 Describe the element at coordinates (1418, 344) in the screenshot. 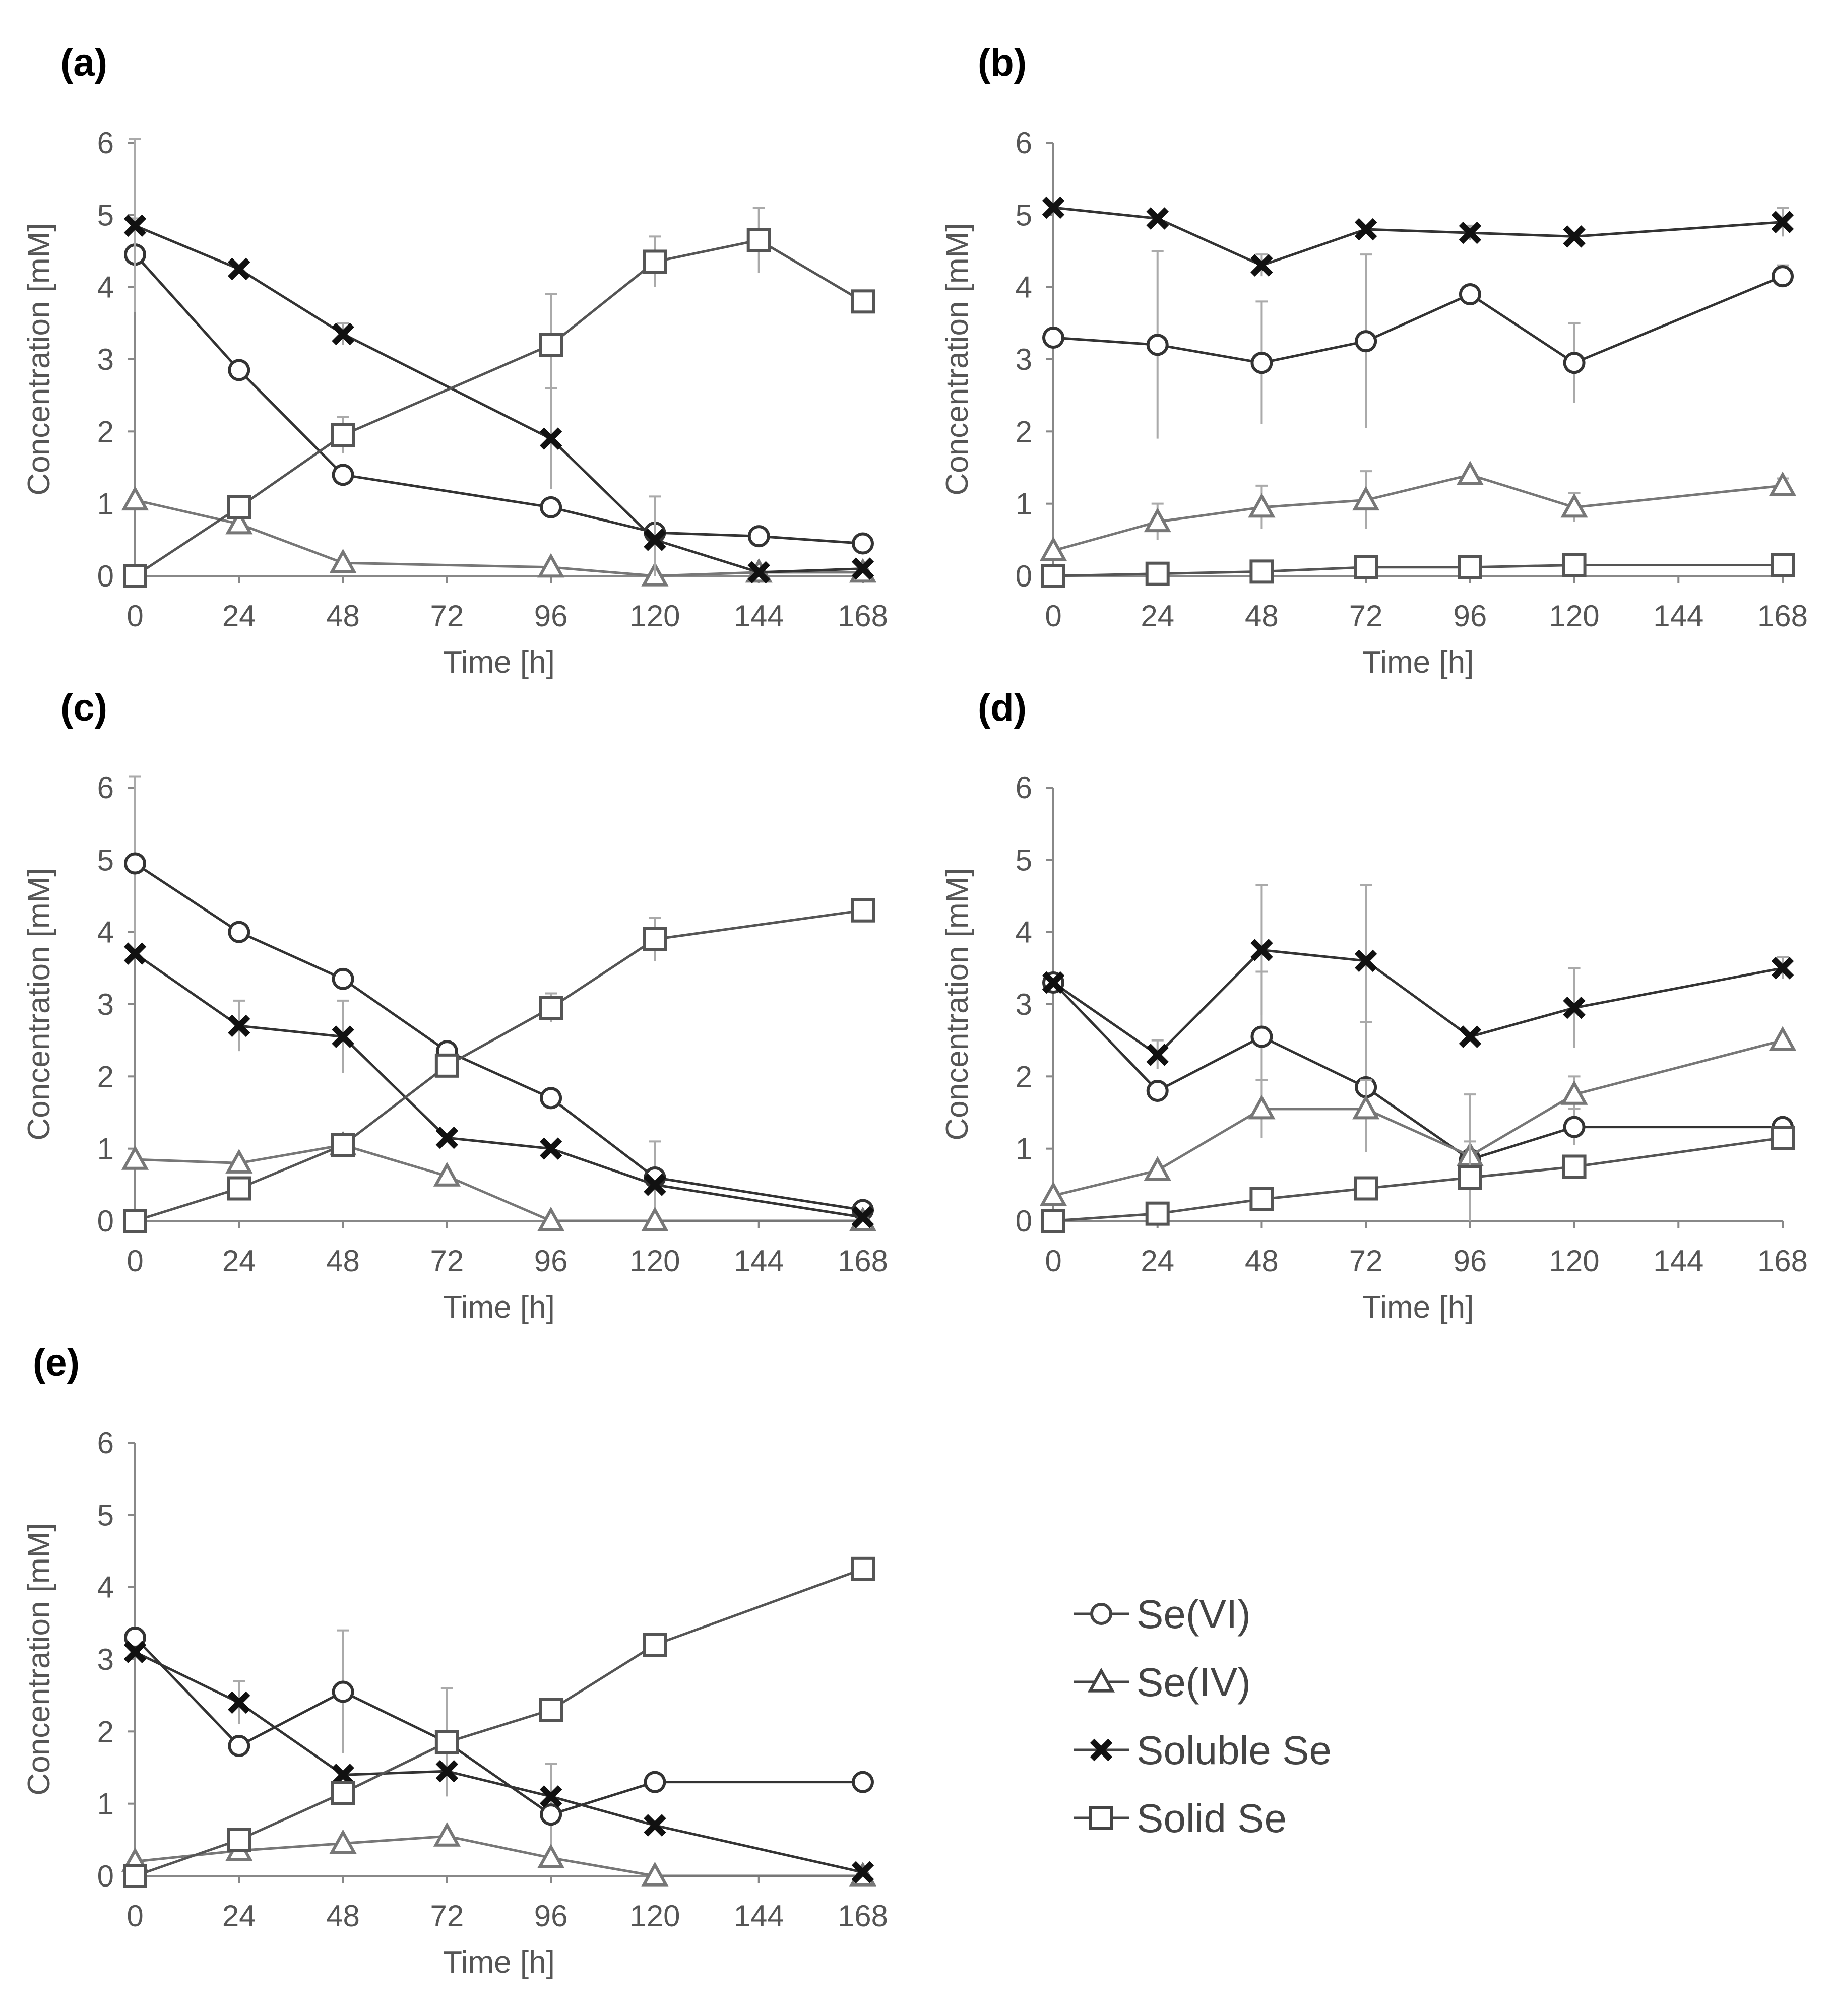

I see `panel-b-series-se-vi` at that location.